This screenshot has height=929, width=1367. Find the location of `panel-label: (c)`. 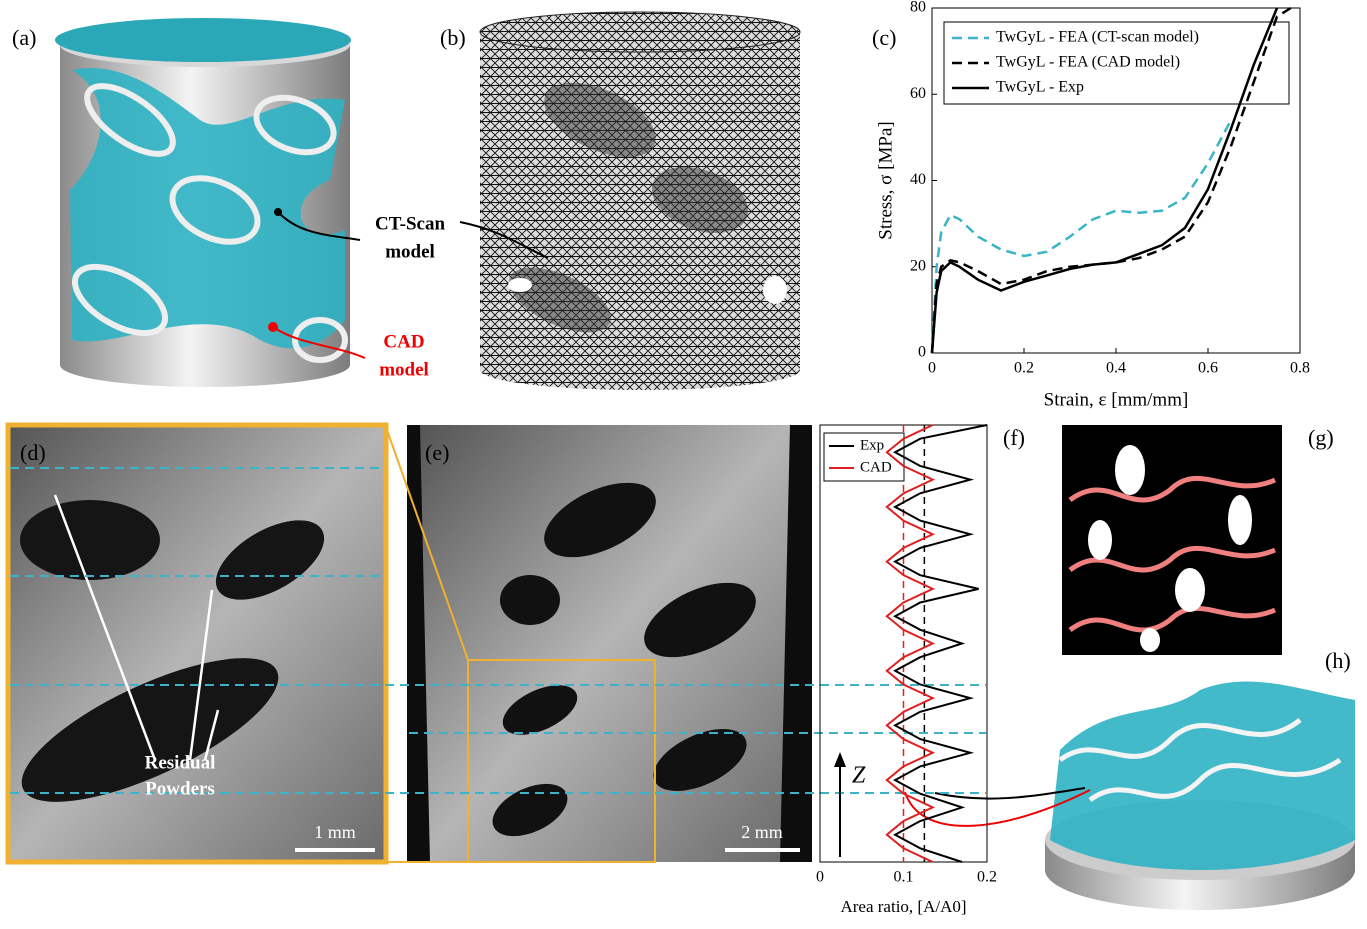

panel-label: (c) is located at coordinates (884, 37).